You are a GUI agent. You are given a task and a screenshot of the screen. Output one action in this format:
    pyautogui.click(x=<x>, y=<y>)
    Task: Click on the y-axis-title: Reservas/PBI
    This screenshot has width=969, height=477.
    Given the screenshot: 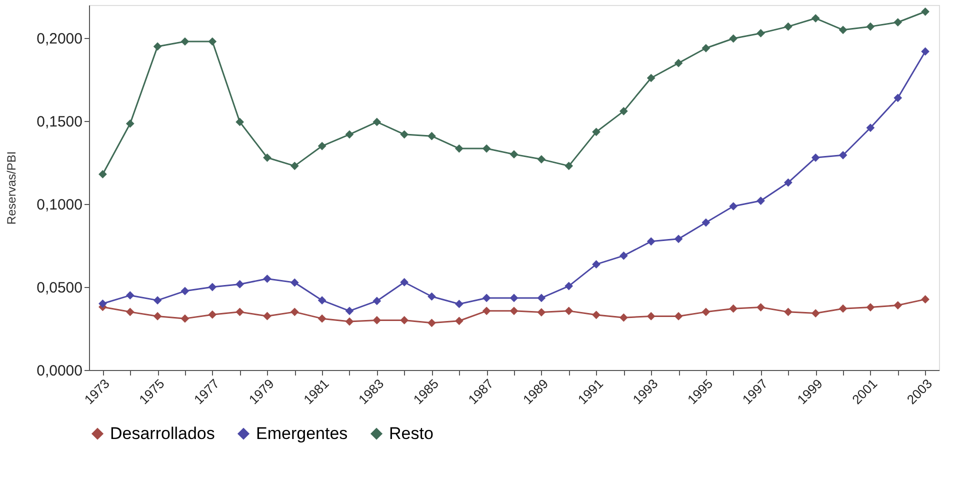 What is the action you would take?
    pyautogui.click(x=11, y=188)
    